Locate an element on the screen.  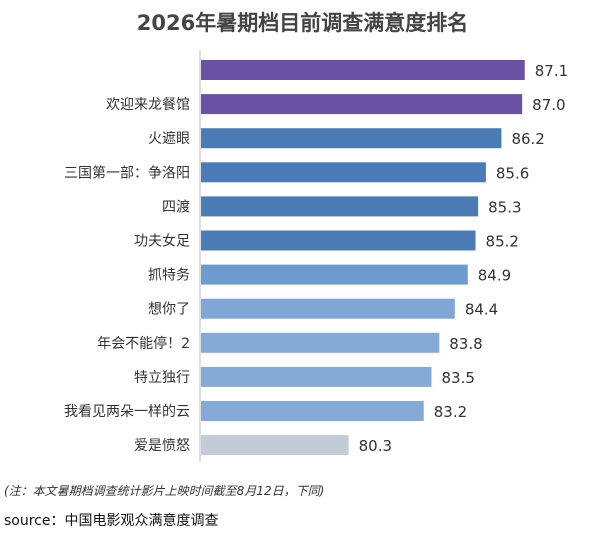
bar-value-label-2: 86.2 is located at coordinates (527, 139).